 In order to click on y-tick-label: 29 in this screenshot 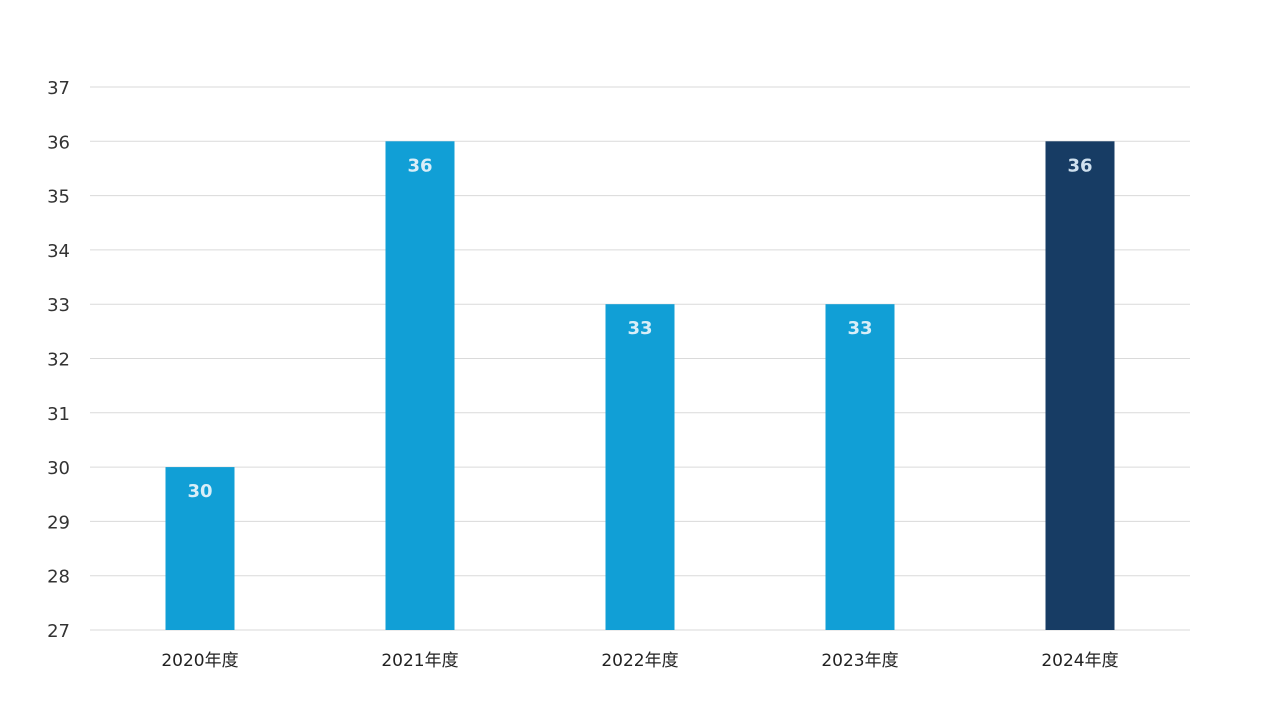, I will do `click(58, 522)`.